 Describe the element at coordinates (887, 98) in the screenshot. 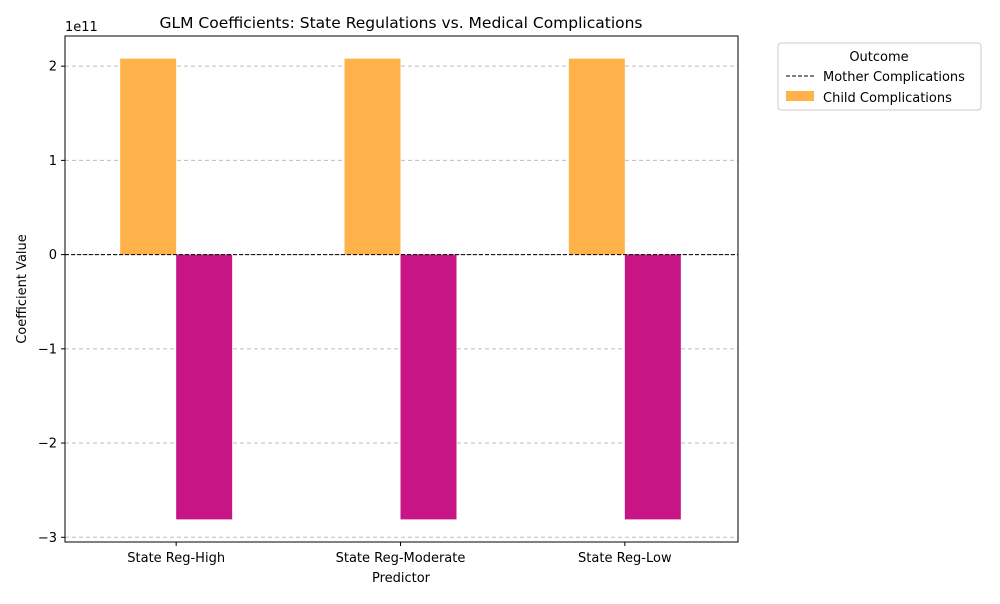

I see `legend-label-child: Child Complications` at that location.